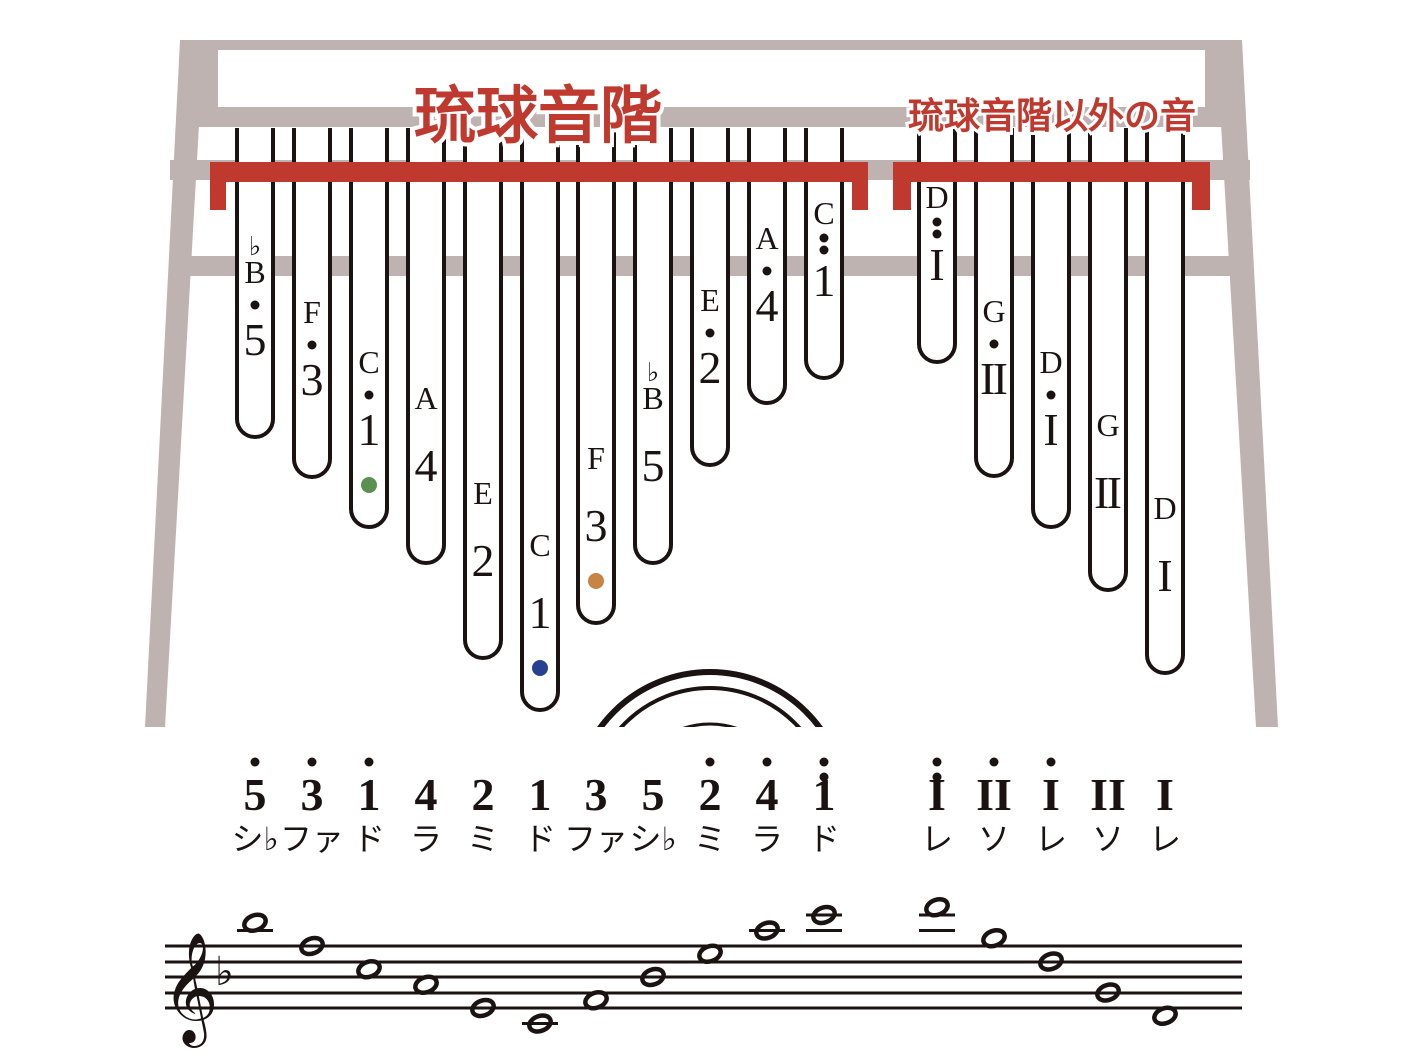 This screenshot has height=1064, width=1402. Describe the element at coordinates (1052, 116) in the screenshot. I see `title-other-notes: 琉球音階以外の音` at that location.